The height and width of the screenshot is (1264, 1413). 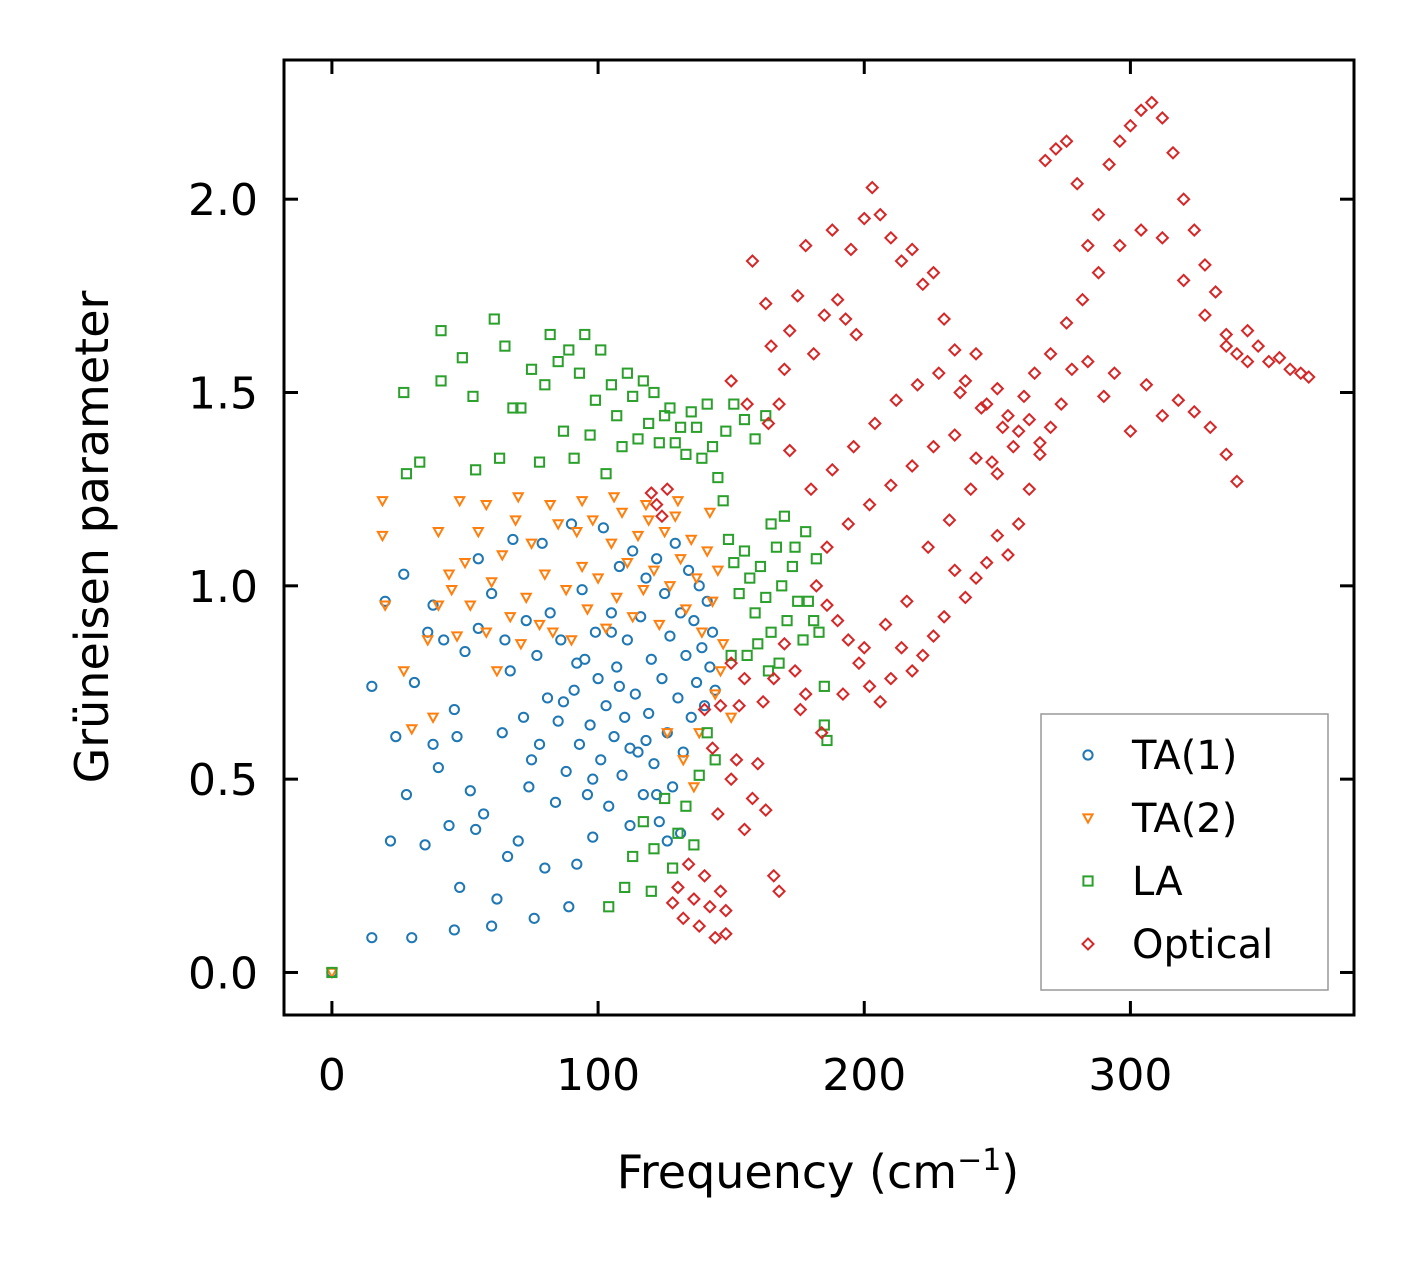 What do you see at coordinates (1184, 756) in the screenshot?
I see `legend-label: TA(1)` at bounding box center [1184, 756].